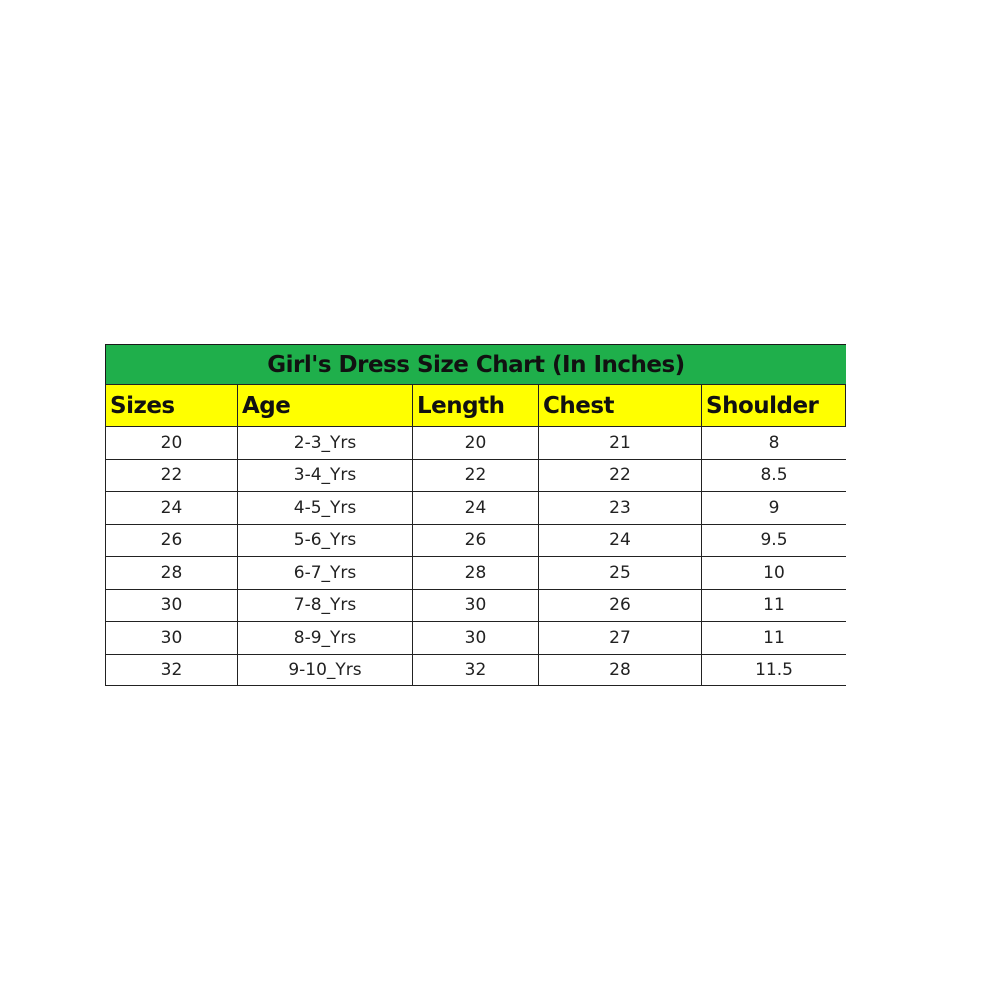  I want to click on table-row: 22 3-4_Yrs 22 22 8.5, so click(475, 474).